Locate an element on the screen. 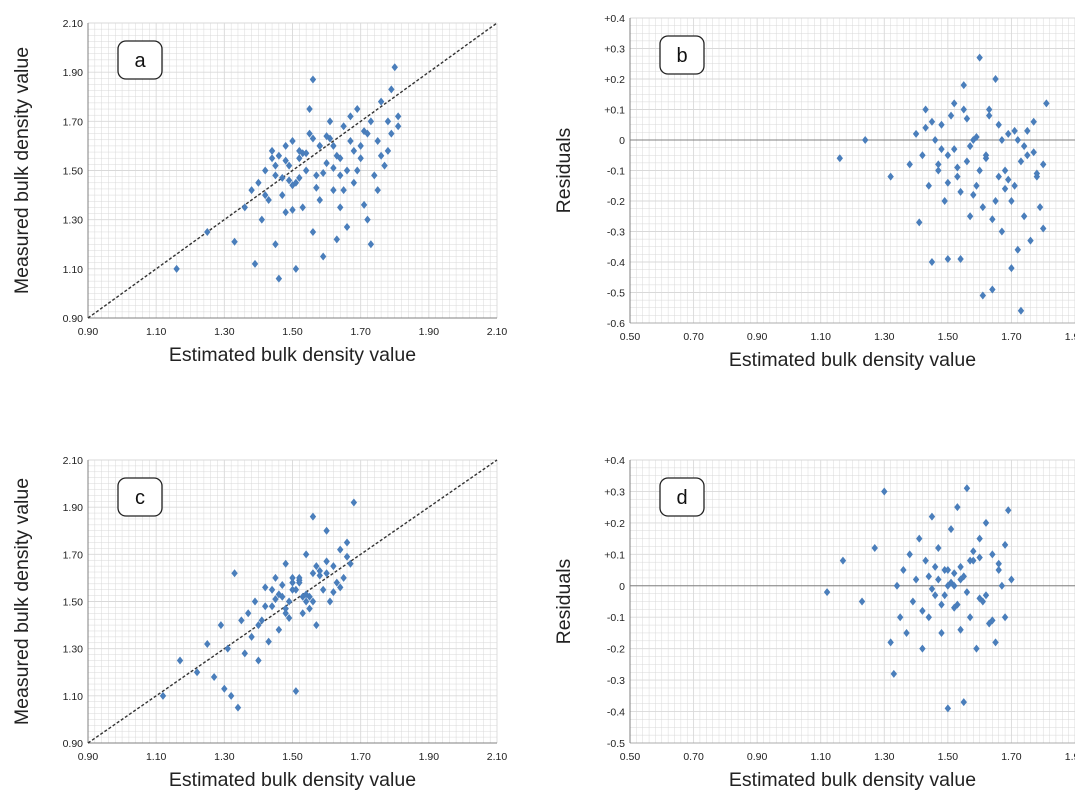 This screenshot has height=800, width=1075. panel-label-box is located at coordinates (140, 60).